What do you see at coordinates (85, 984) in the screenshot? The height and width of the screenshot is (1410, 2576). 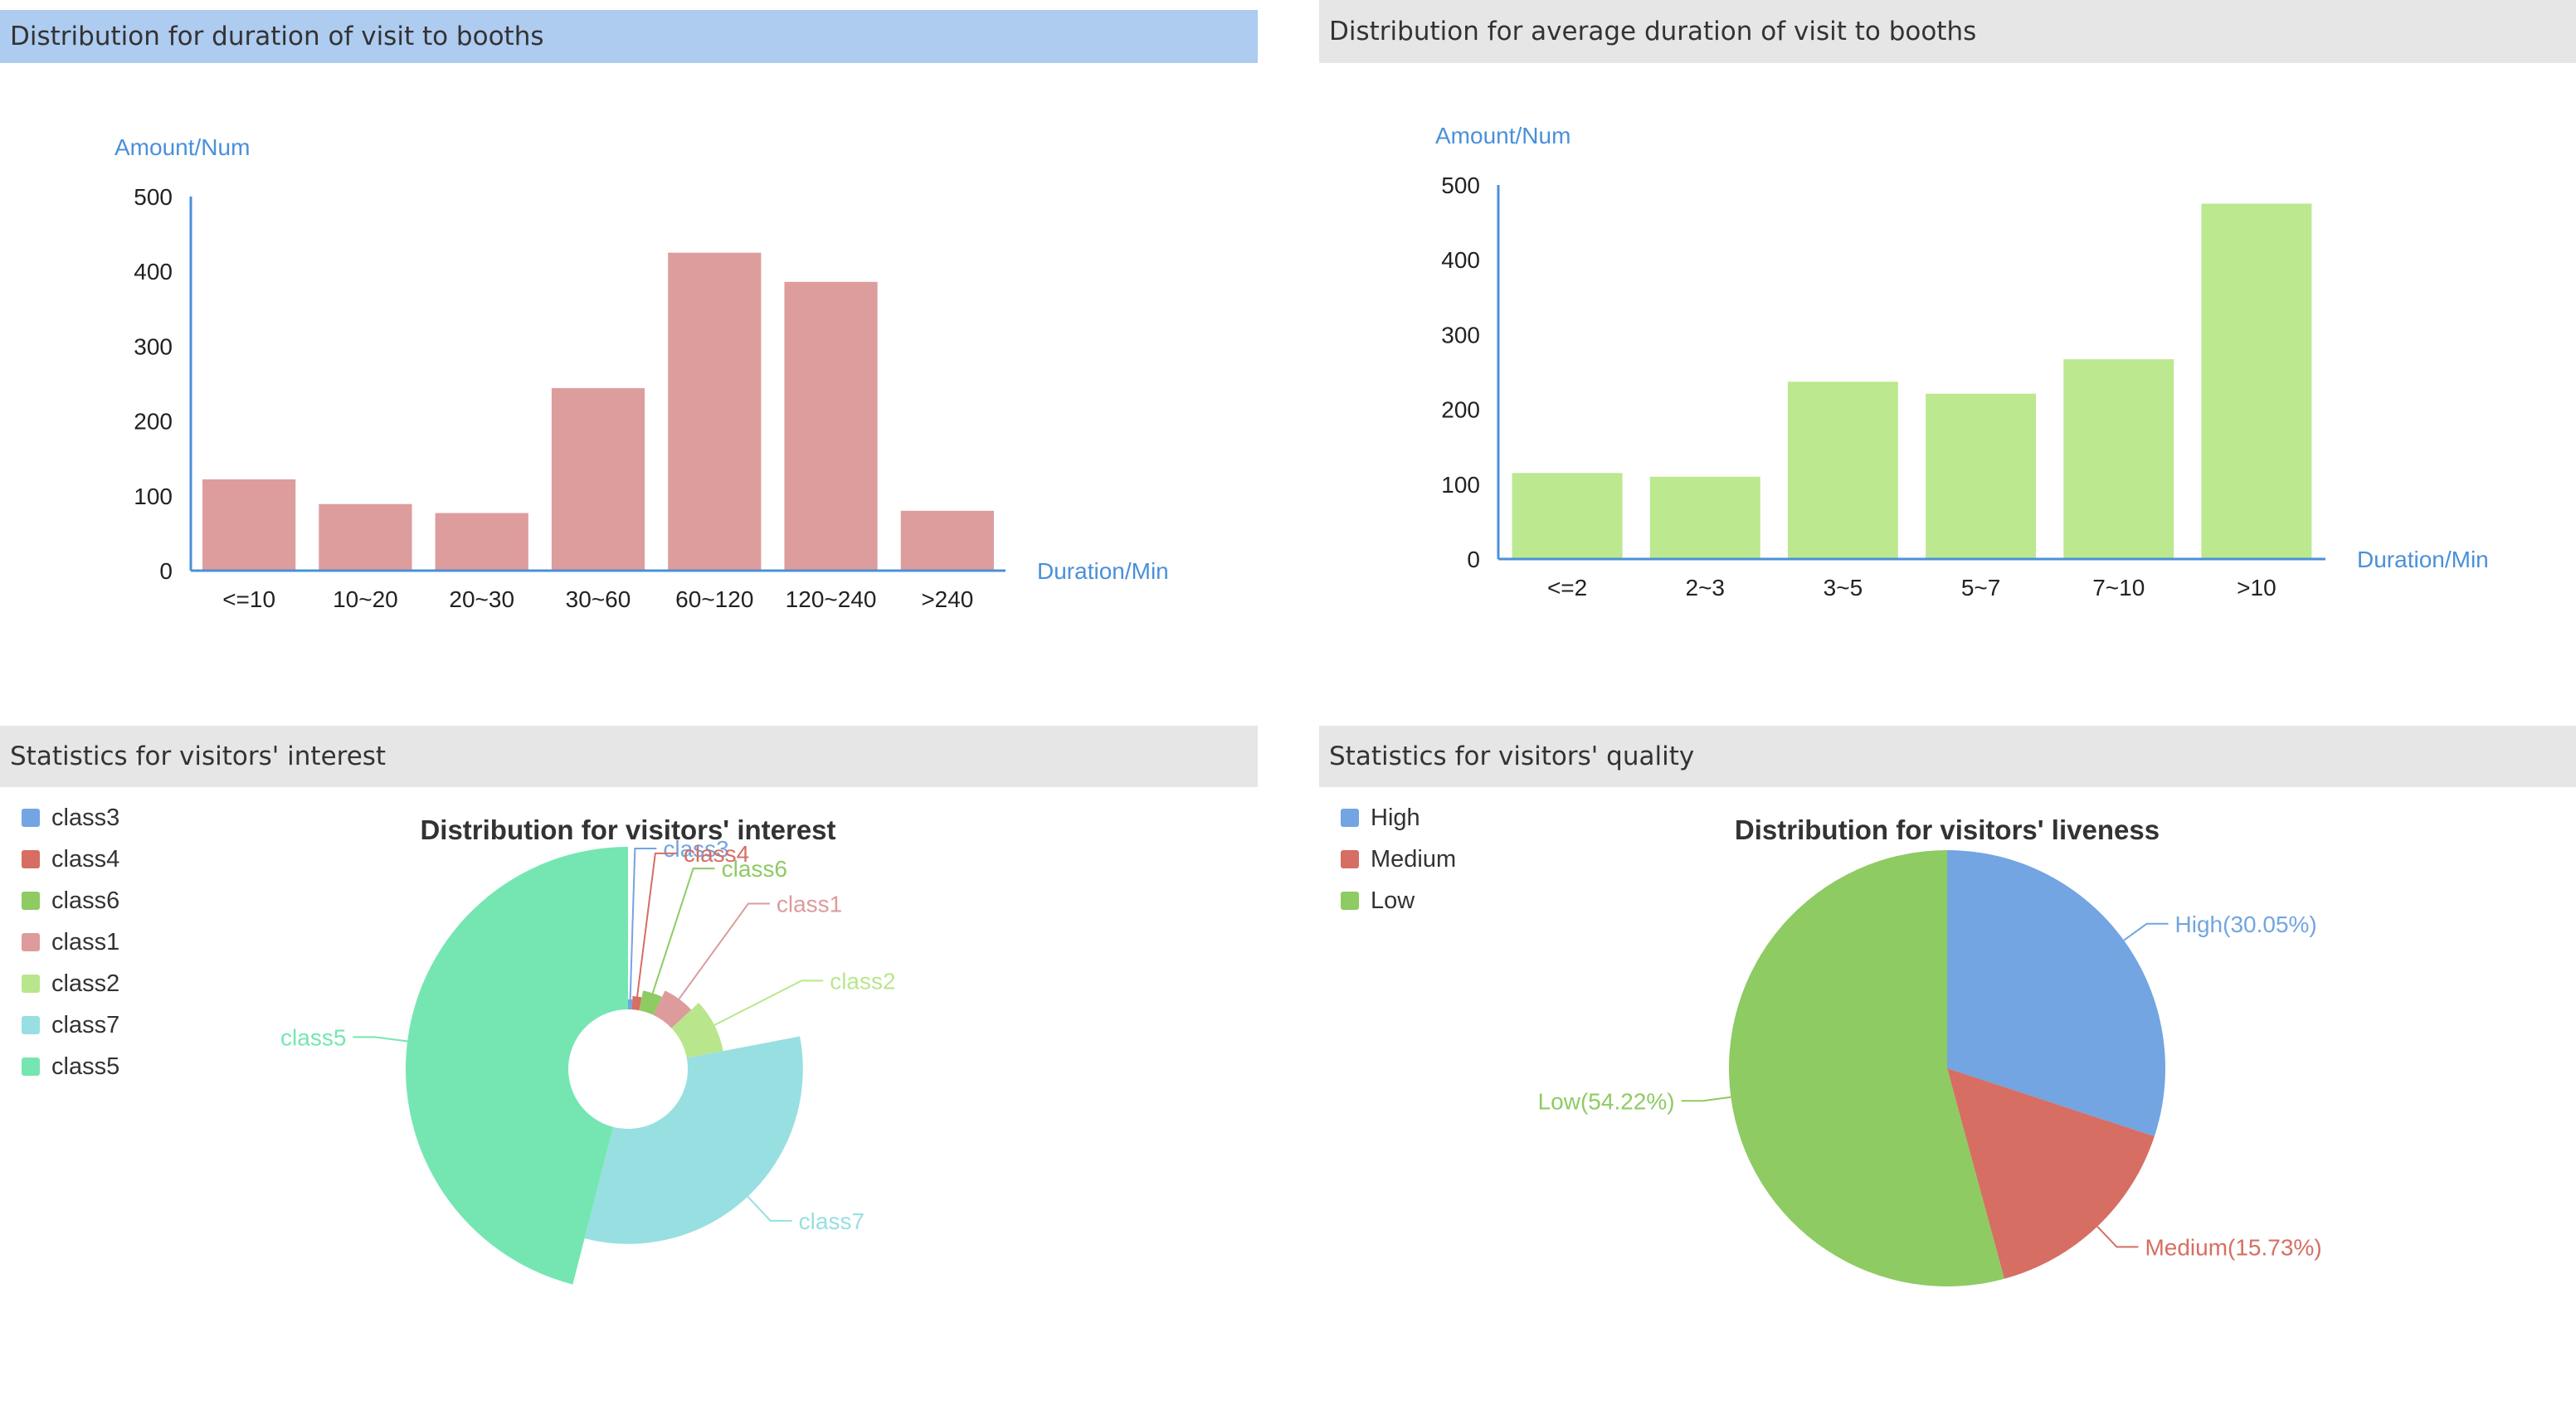 I see `legend-label: class2` at bounding box center [85, 984].